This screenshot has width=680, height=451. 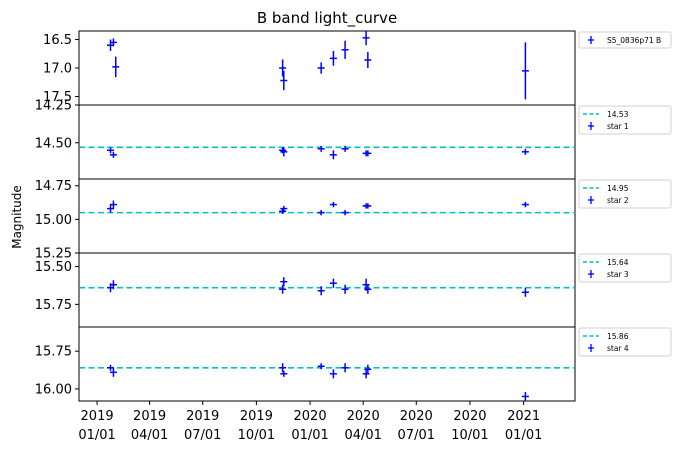 What do you see at coordinates (53, 186) in the screenshot?
I see `y-tick-label: 14.75` at bounding box center [53, 186].